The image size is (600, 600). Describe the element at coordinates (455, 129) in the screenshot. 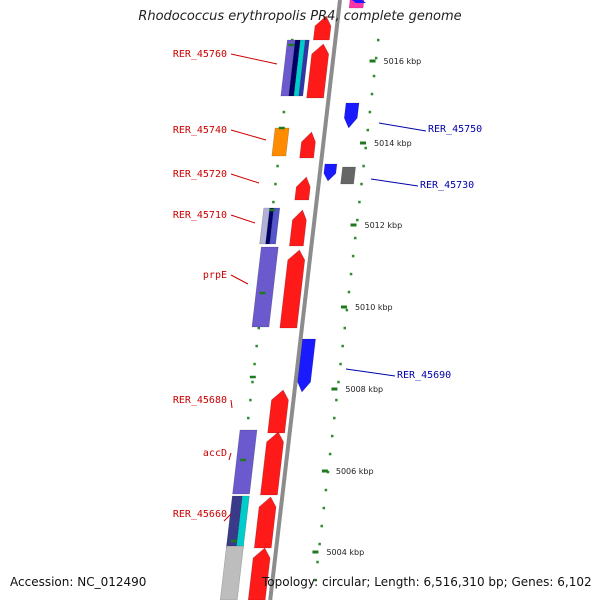

I see `gene-label-rer_45750: RER_45750` at that location.